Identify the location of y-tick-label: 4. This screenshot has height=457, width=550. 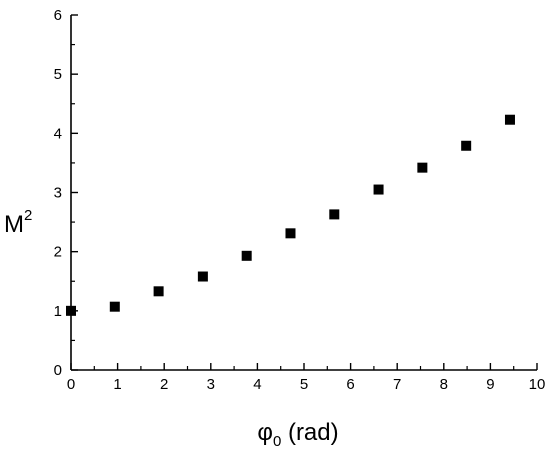
(58, 133).